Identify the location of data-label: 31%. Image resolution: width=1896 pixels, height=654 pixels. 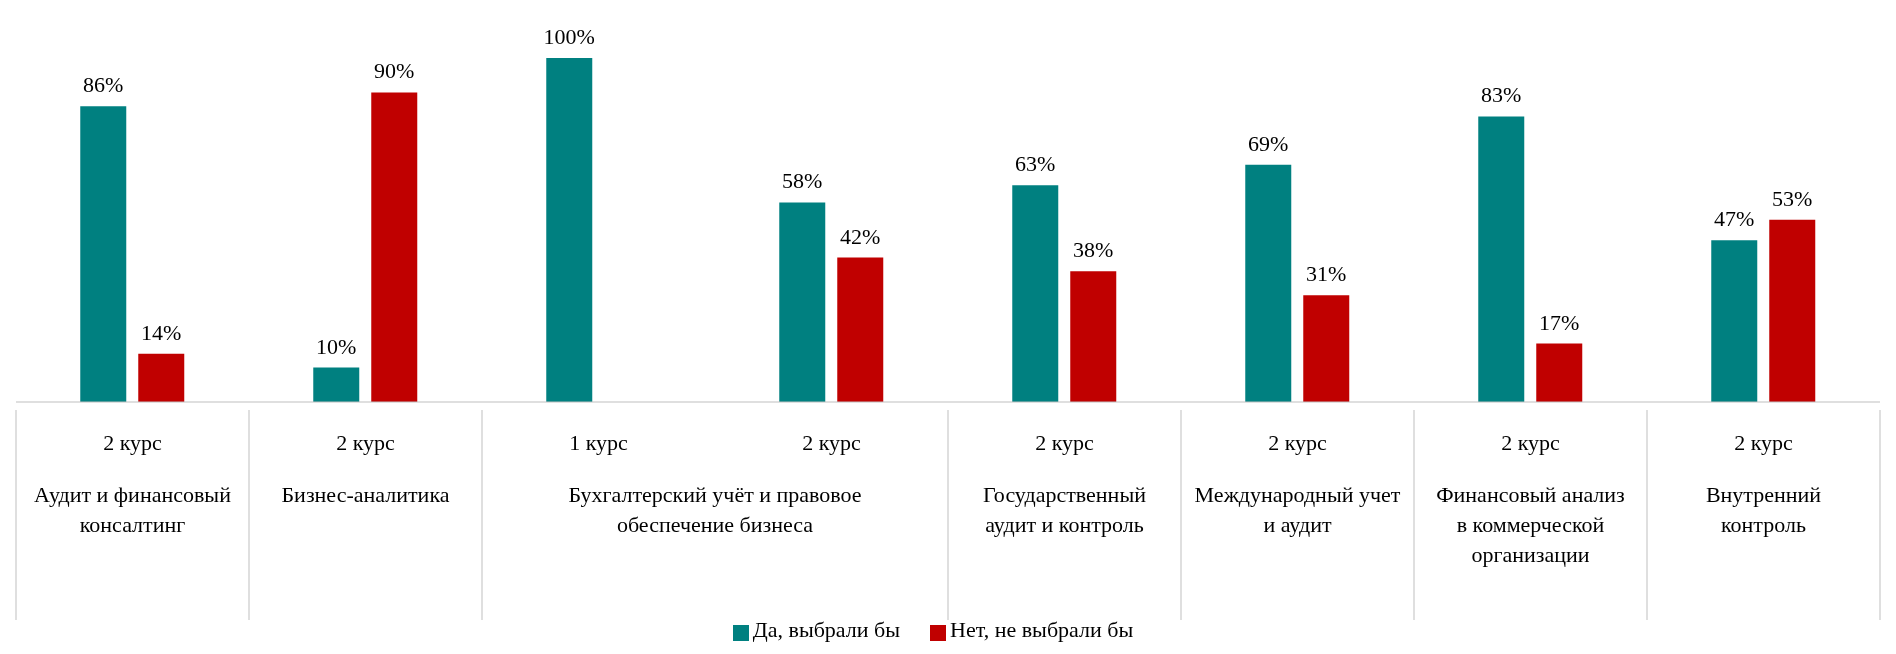
(1326, 274).